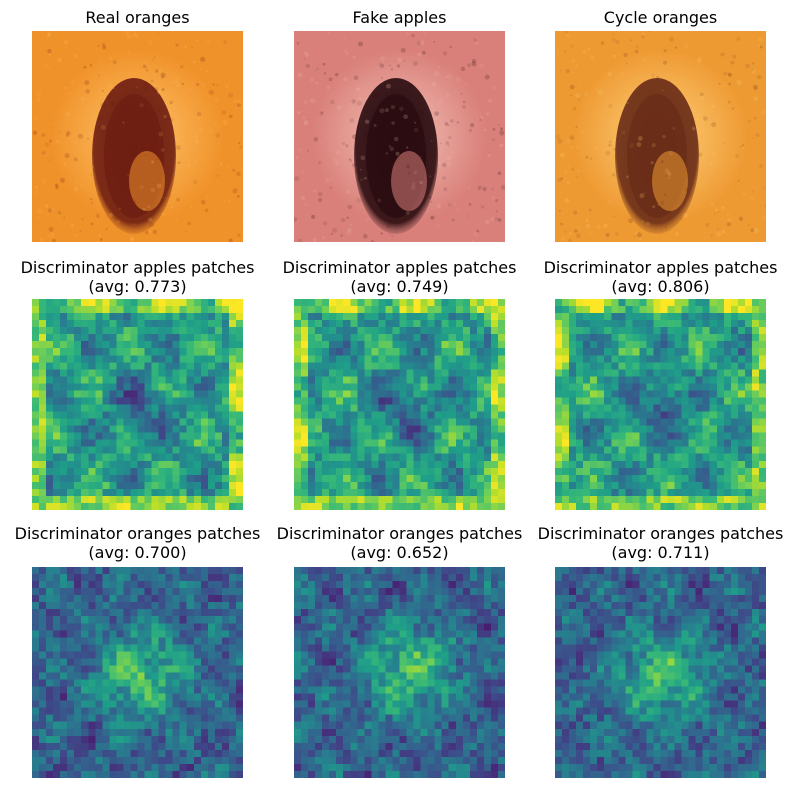 This screenshot has width=797, height=789. I want to click on real-oranges-image, so click(137, 136).